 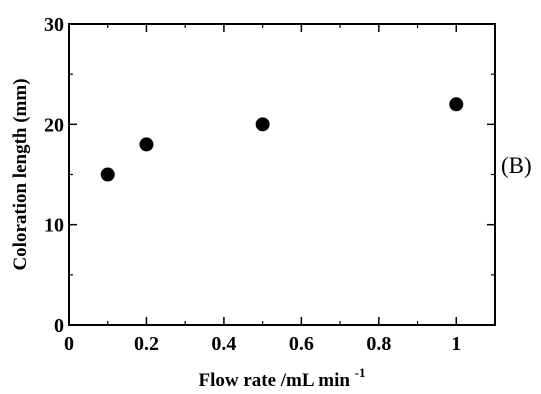 What do you see at coordinates (59, 326) in the screenshot?
I see `y-tick-label: 0` at bounding box center [59, 326].